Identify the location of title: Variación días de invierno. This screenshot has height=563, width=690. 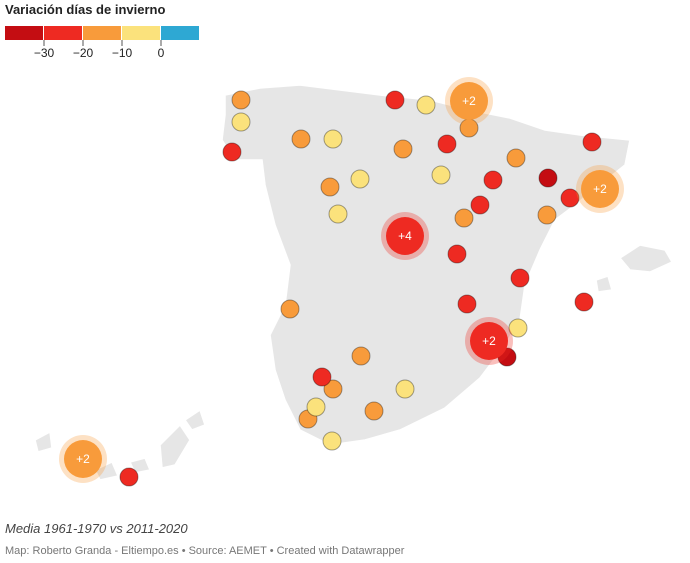
(85, 9).